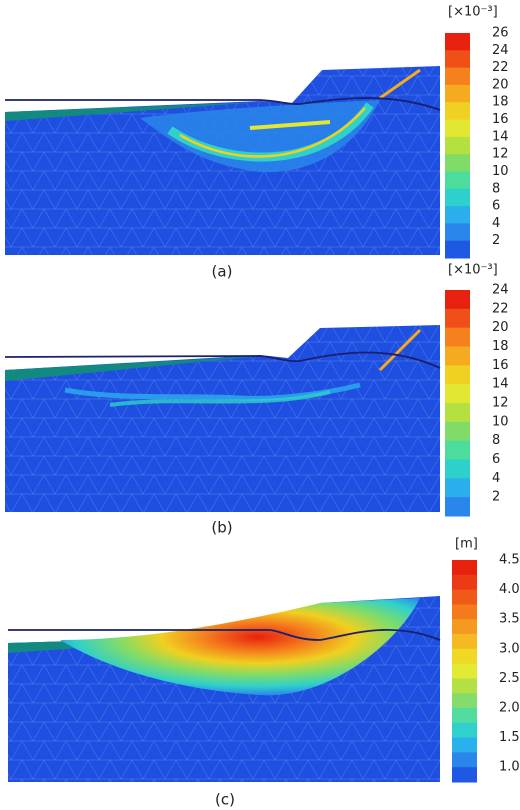 The height and width of the screenshot is (810, 520). I want to click on colorbar-tick-label: 4.5, so click(509, 560).